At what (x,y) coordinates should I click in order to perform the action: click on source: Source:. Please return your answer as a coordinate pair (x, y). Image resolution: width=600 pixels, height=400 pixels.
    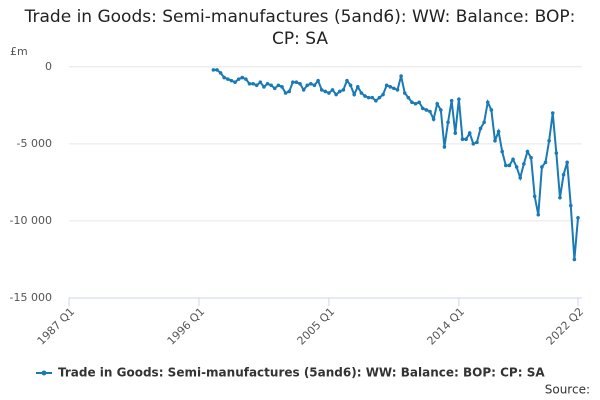
    Looking at the image, I should click on (567, 390).